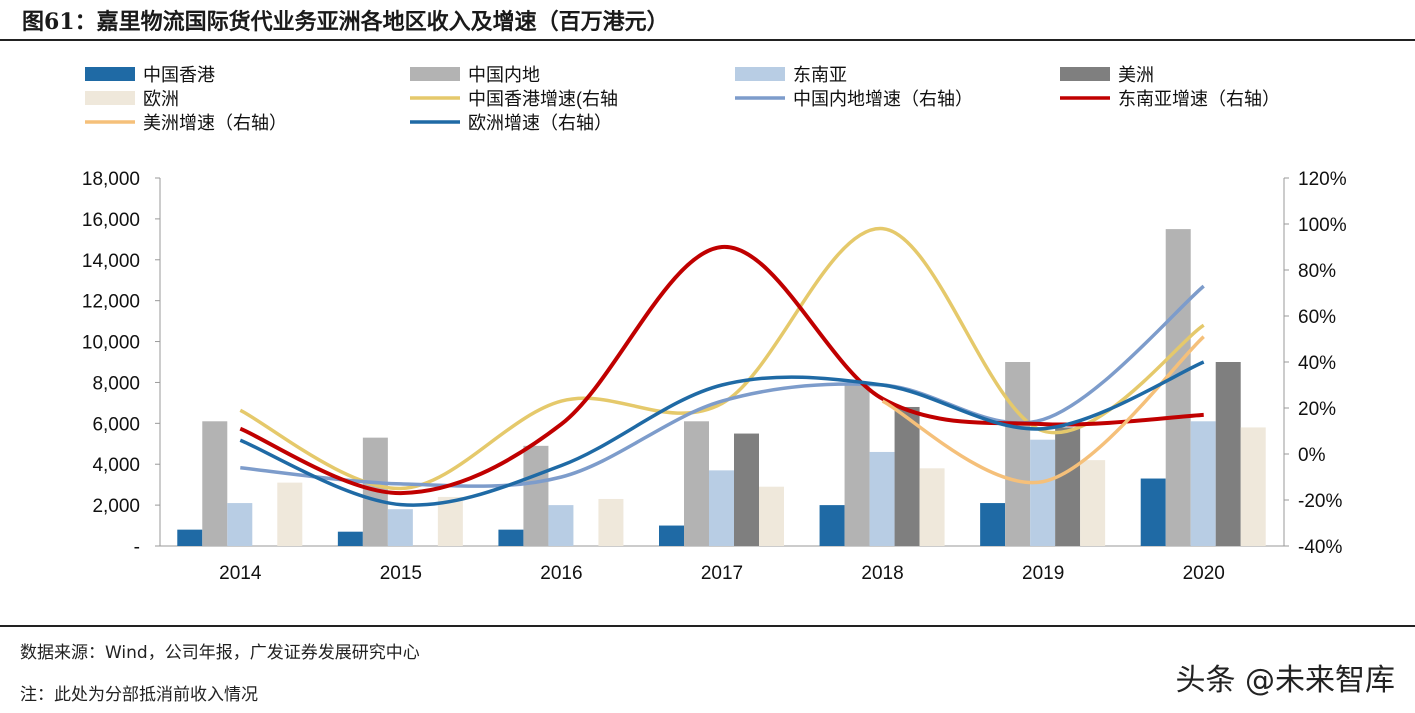 Image resolution: width=1415 pixels, height=713 pixels. I want to click on source-text: 数据来源：Wind，公司年报，广发证券发展研究中心, so click(220, 653).